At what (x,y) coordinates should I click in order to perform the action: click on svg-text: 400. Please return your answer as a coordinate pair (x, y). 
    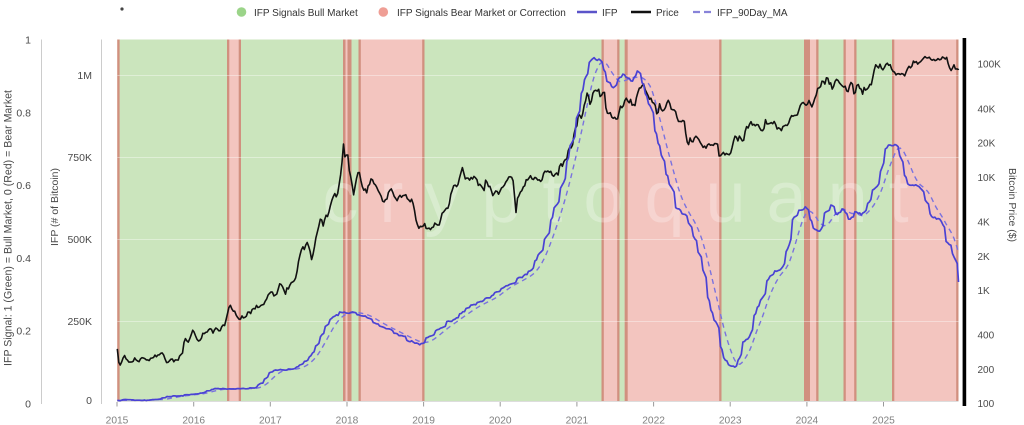
    Looking at the image, I should click on (986, 336).